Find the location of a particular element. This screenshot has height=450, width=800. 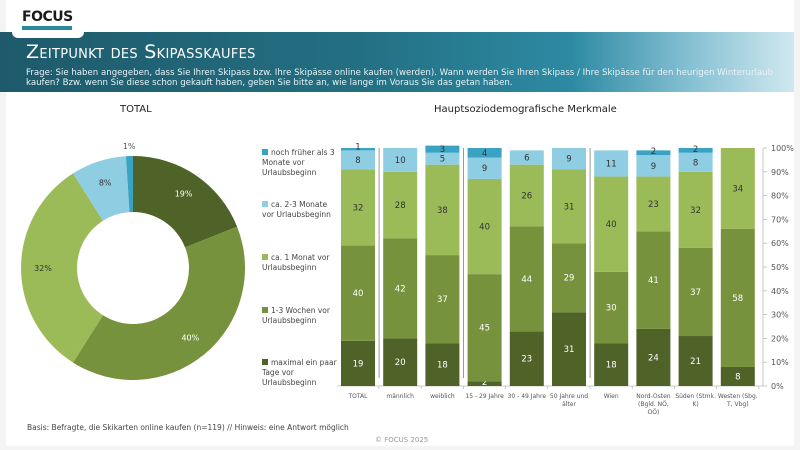

x-tick-label: männlich is located at coordinates (400, 396).